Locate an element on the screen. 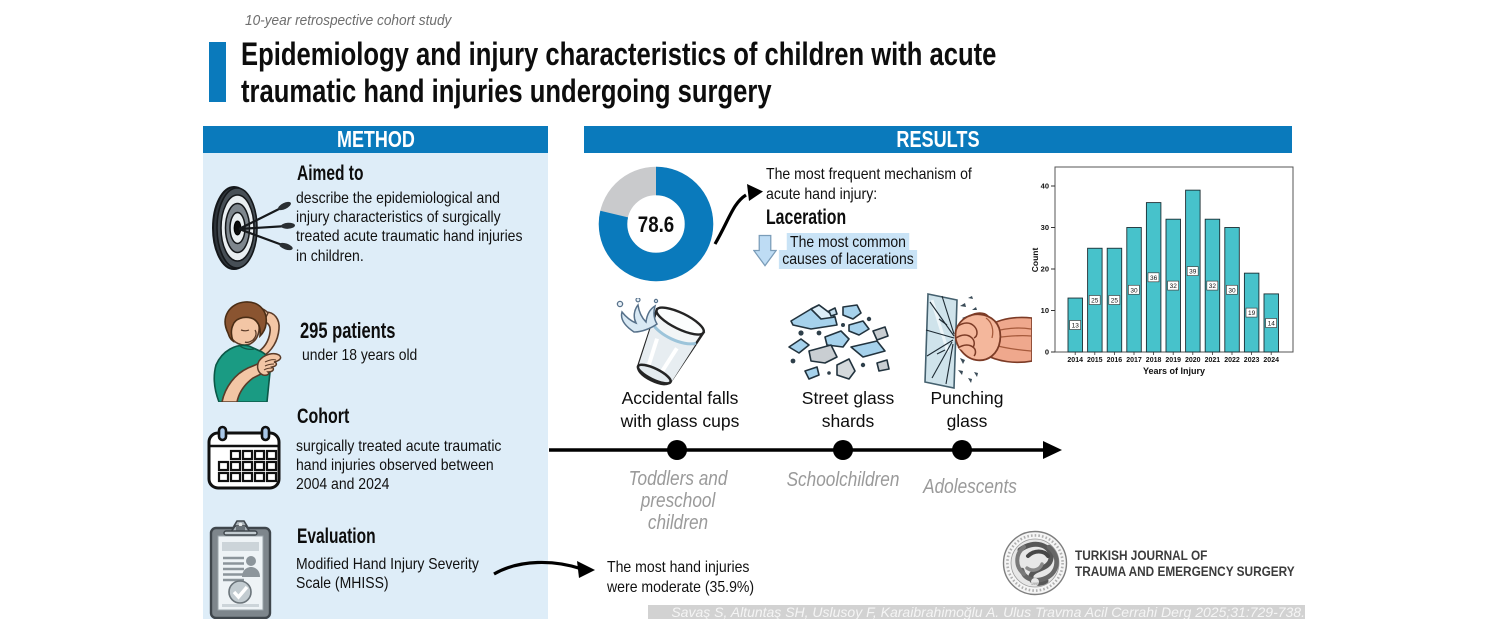 This screenshot has height=619, width=1500. svg-text: 40 is located at coordinates (1045, 186).